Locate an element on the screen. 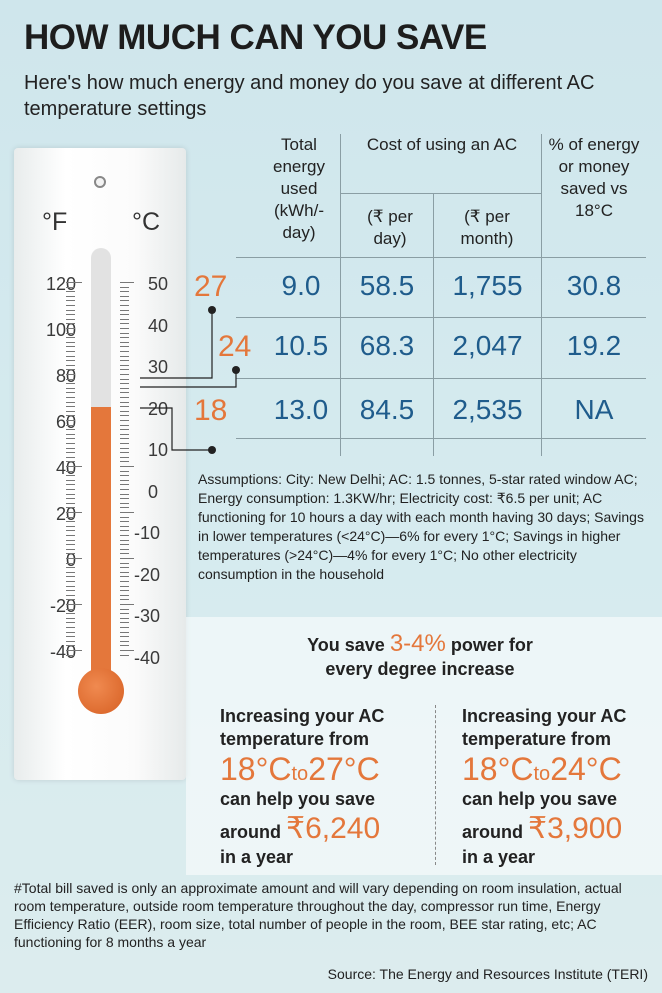 This screenshot has height=993, width=662. savings-prefix: You save is located at coordinates (346, 645).